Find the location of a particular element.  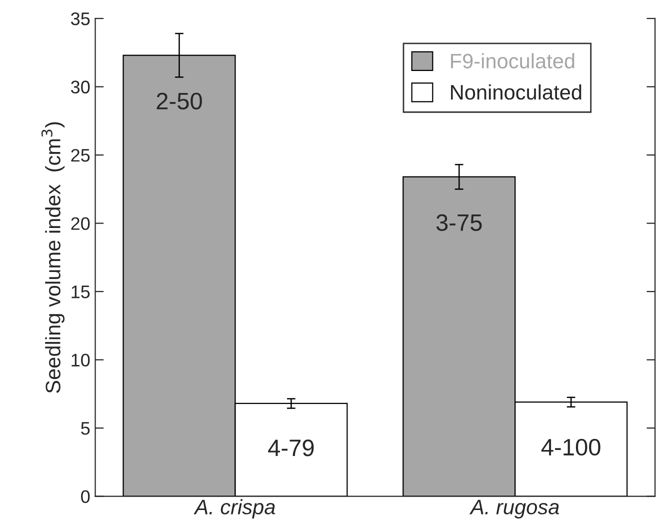

y-tick-label: 30 is located at coordinates (80, 87).